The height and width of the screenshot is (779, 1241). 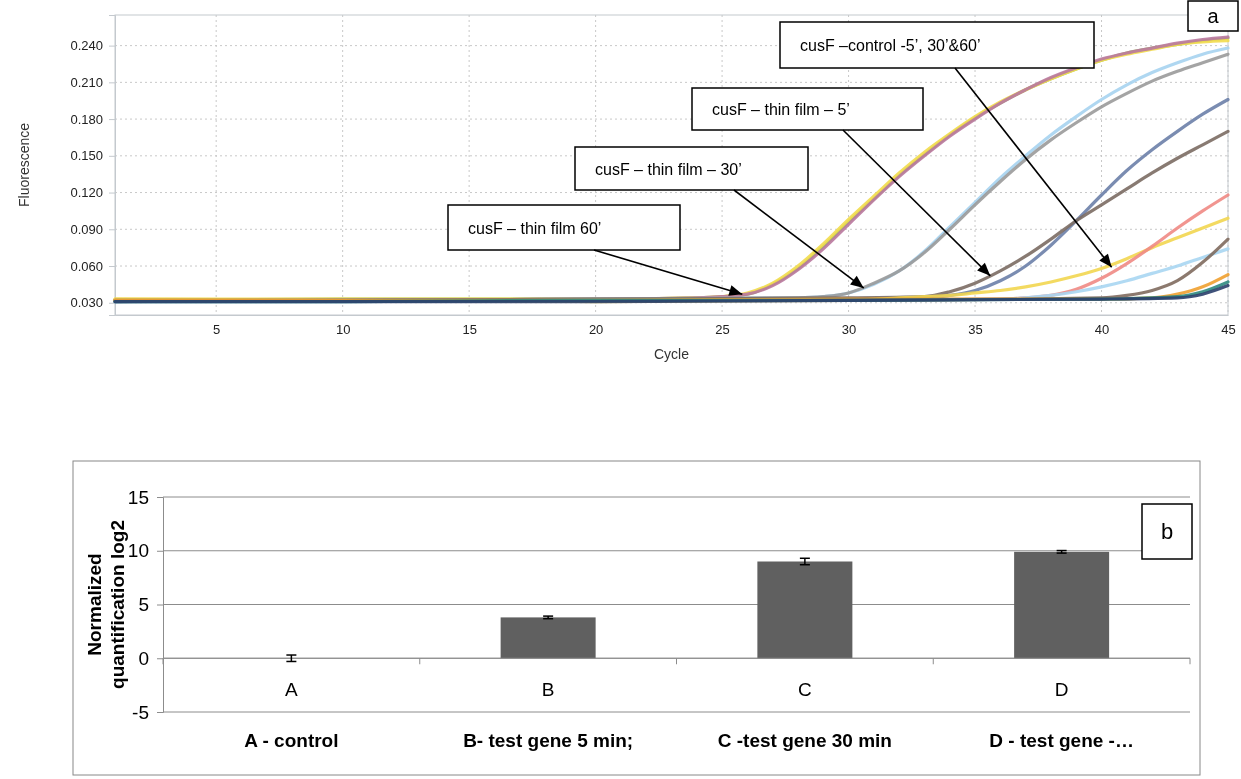 I want to click on y-tick-label: 0.060, so click(x=86, y=266).